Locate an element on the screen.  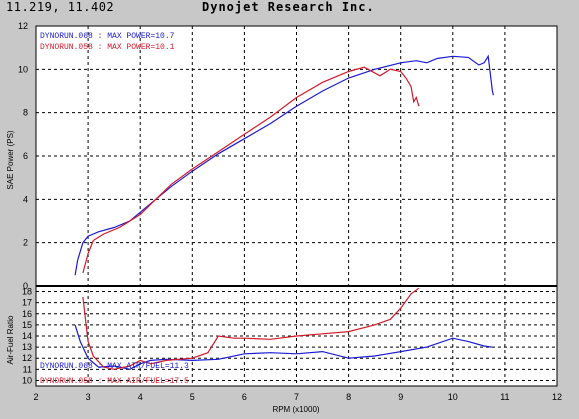
y-tick-label-power: 4 is located at coordinates (25, 199).